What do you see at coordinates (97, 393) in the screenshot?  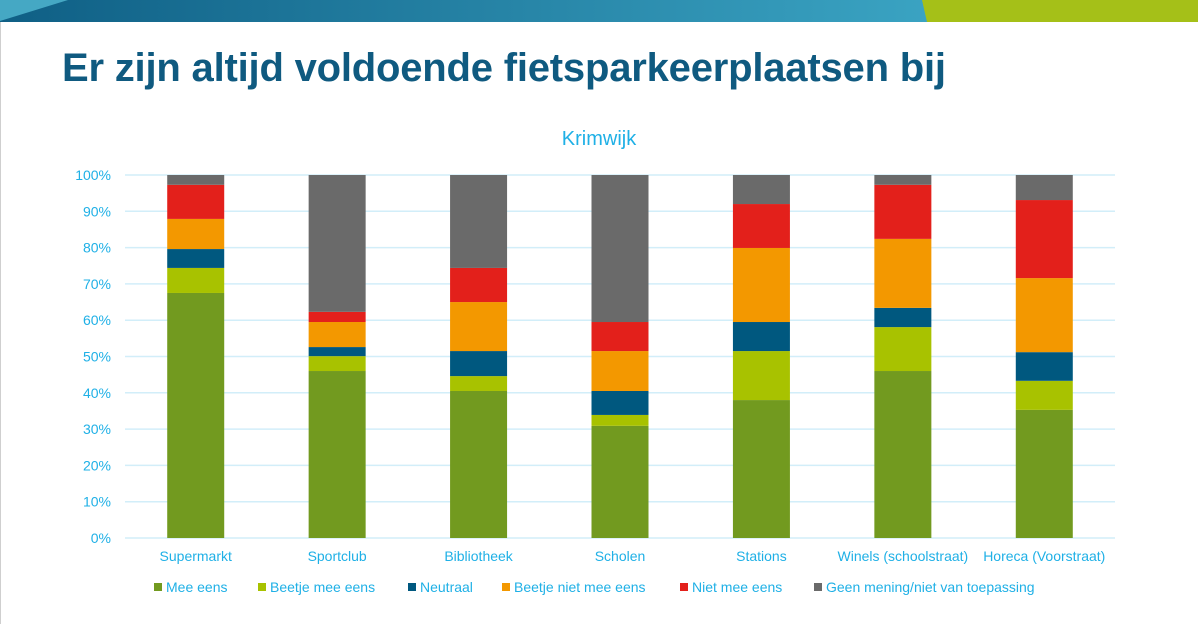 I see `y-tick-label: 40%` at bounding box center [97, 393].